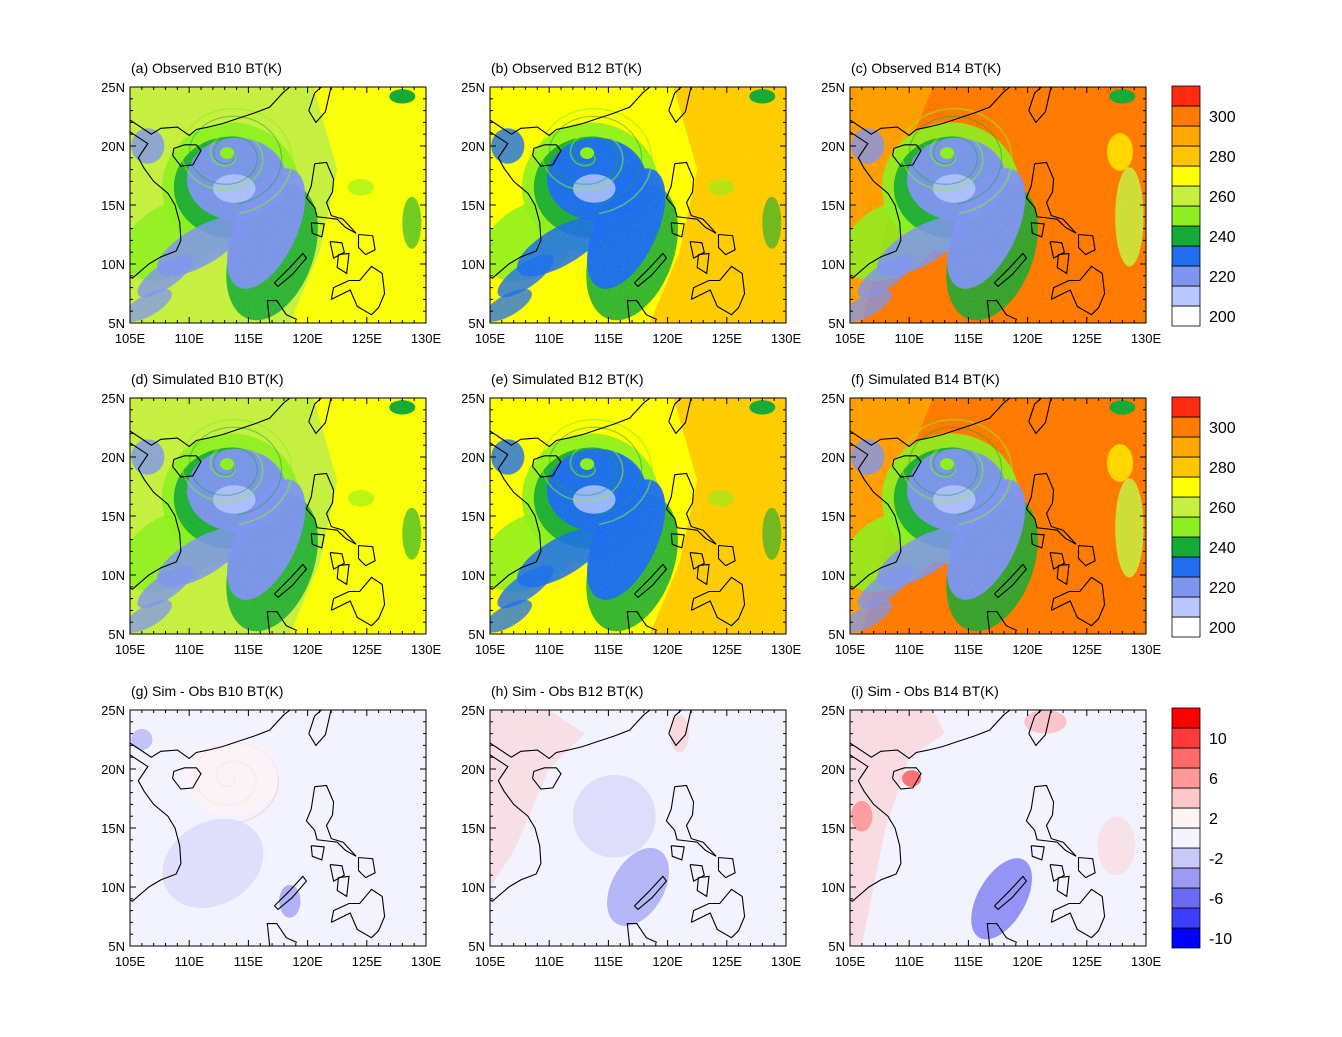  What do you see at coordinates (833, 457) in the screenshot?
I see `y-tick-label: 20N` at bounding box center [833, 457].